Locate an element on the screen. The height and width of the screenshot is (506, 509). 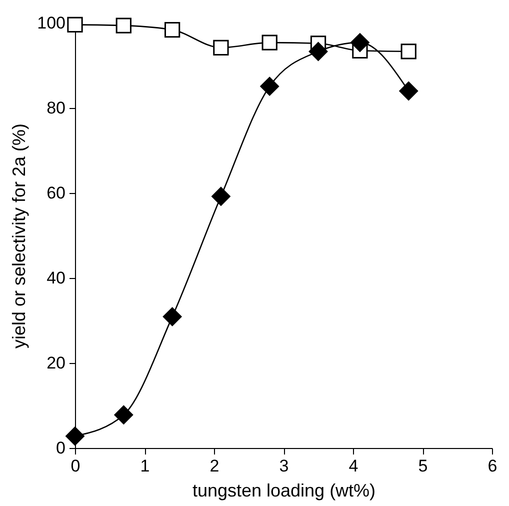
x-tick-label: 0 is located at coordinates (75, 466).